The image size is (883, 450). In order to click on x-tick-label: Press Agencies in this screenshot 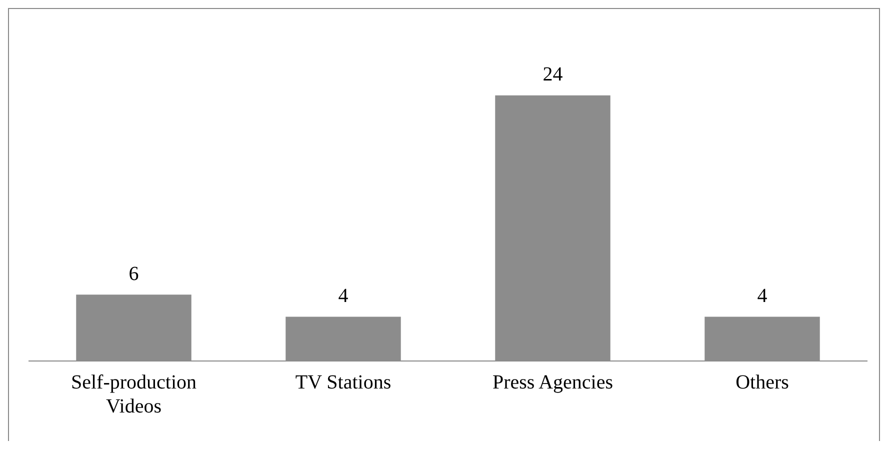, I will do `click(553, 382)`.